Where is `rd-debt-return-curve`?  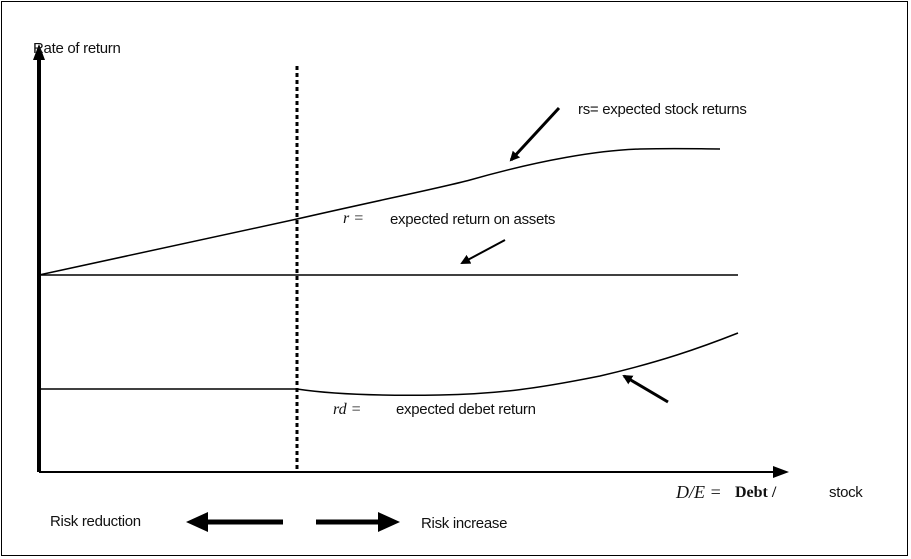 rd-debt-return-curve is located at coordinates (389, 364).